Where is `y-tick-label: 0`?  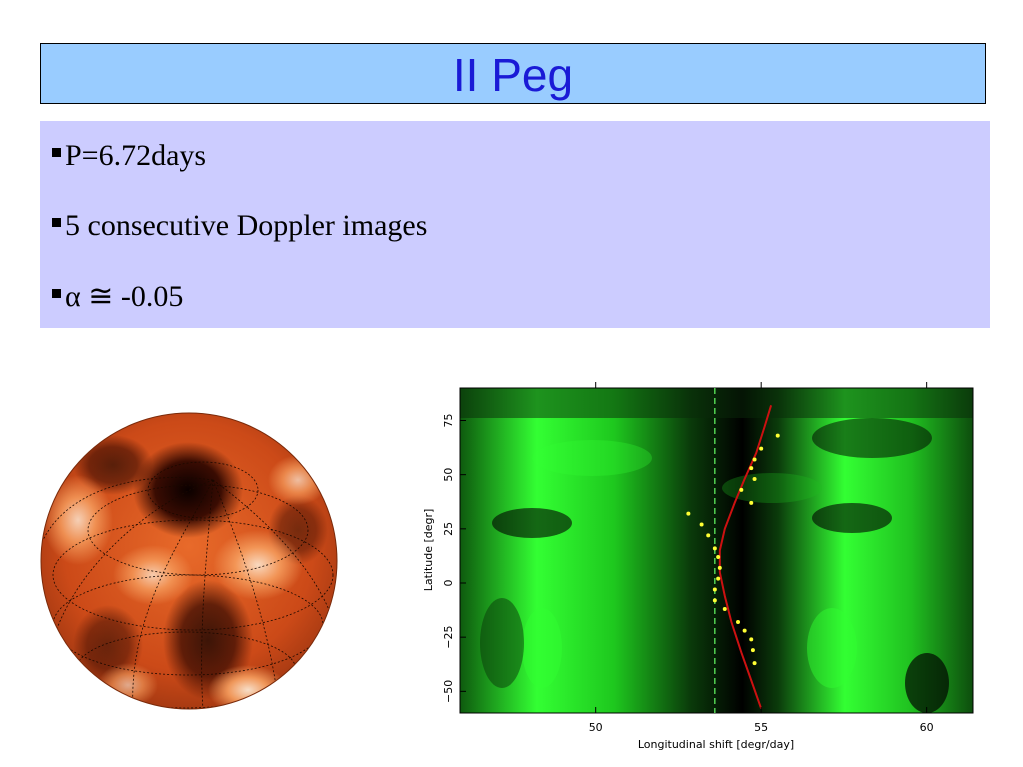 y-tick-label: 0 is located at coordinates (448, 583).